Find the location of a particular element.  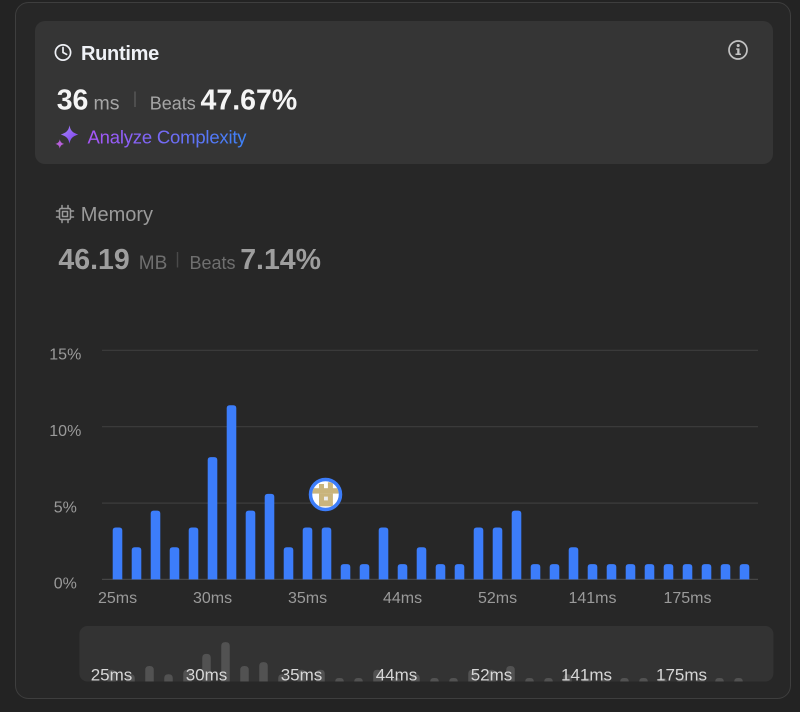

svg-text: 47.67% is located at coordinates (249, 101).